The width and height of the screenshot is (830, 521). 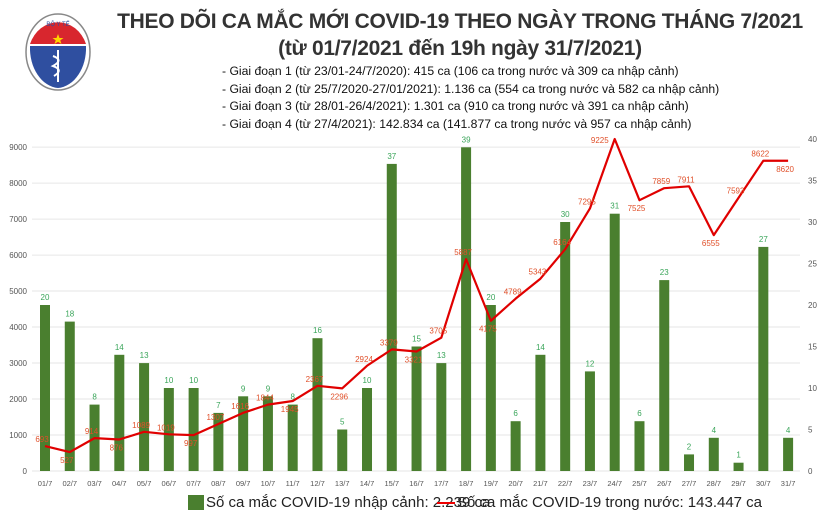 What do you see at coordinates (317, 483) in the screenshot?
I see `x-axis-tick: 12/7` at bounding box center [317, 483].